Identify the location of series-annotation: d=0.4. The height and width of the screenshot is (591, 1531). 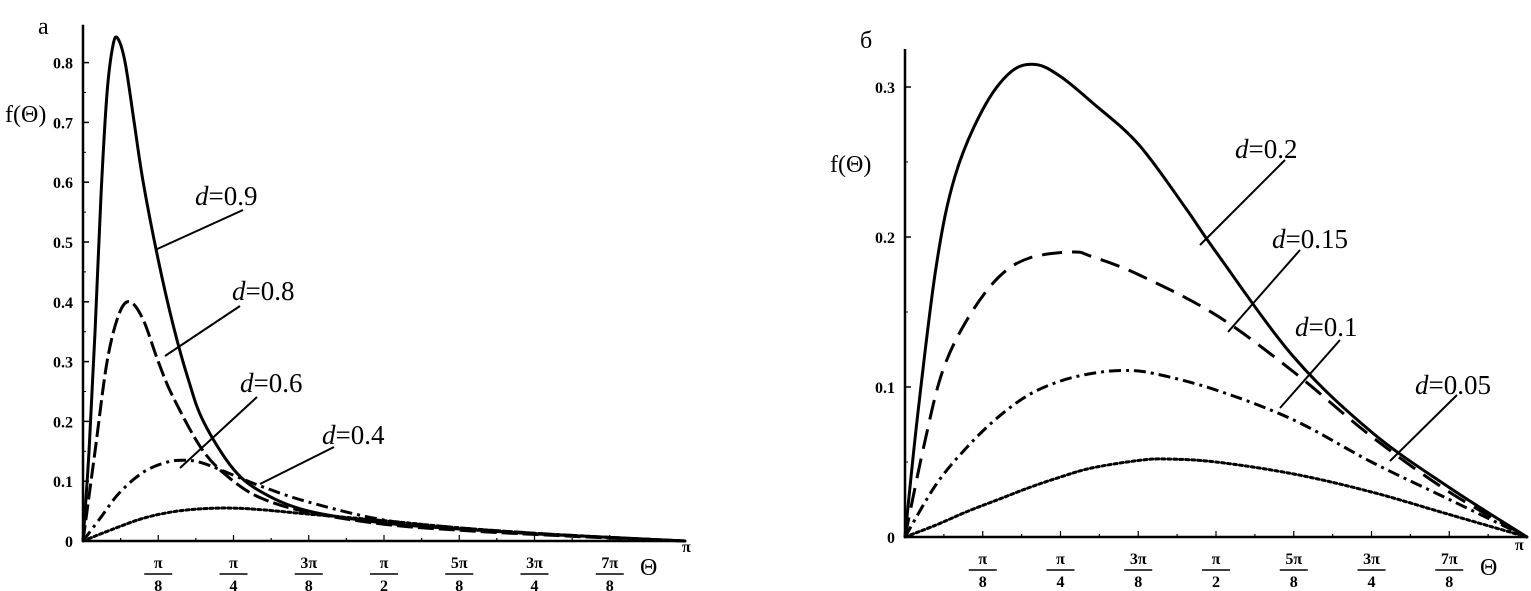
(353, 435).